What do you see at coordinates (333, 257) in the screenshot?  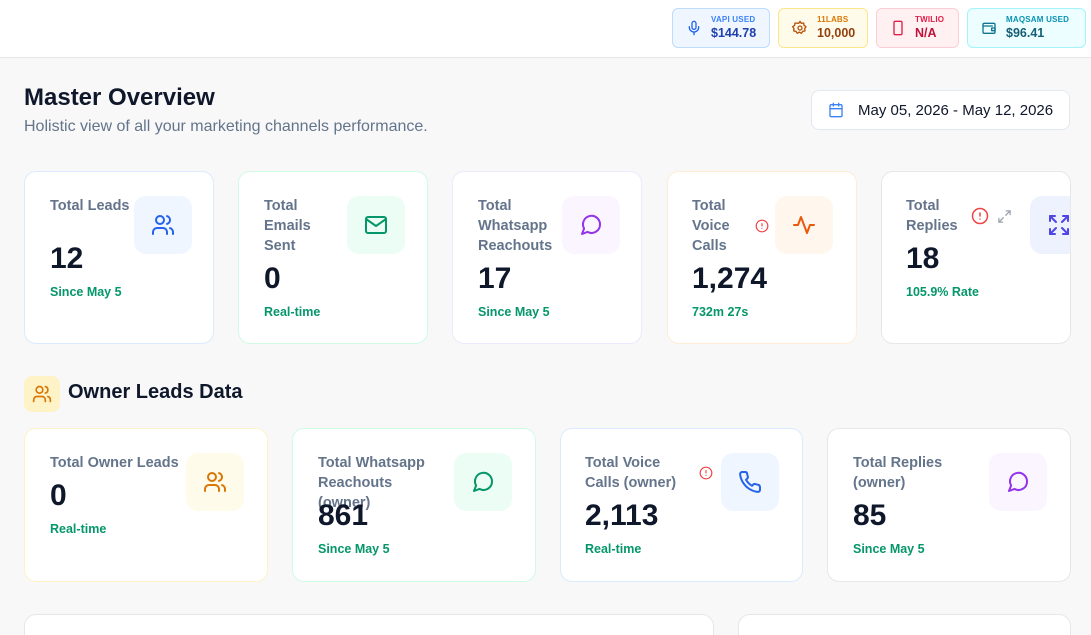 I see `total-emails-card: Total Emails Sent 0 Real-time` at bounding box center [333, 257].